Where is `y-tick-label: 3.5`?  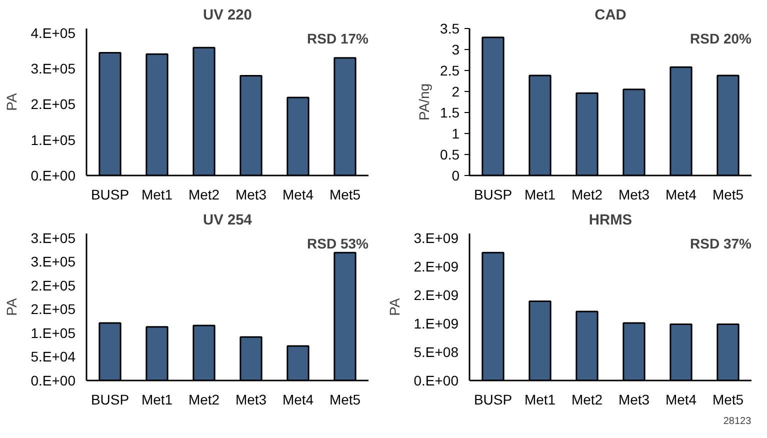 y-tick-label: 3.5 is located at coordinates (450, 28).